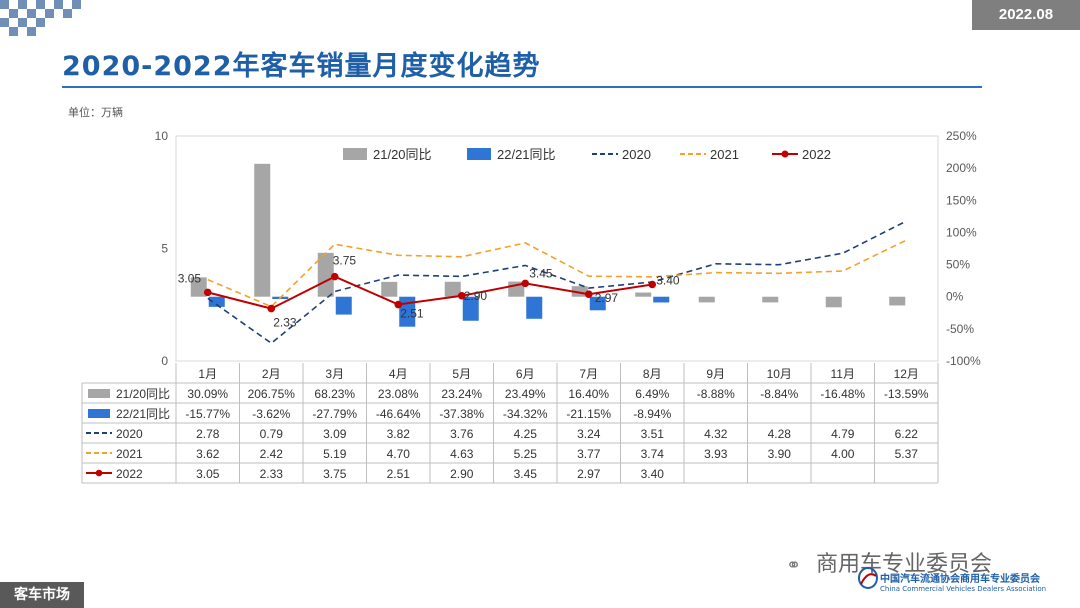  What do you see at coordinates (724, 154) in the screenshot?
I see `legend-label: 2021` at bounding box center [724, 154].